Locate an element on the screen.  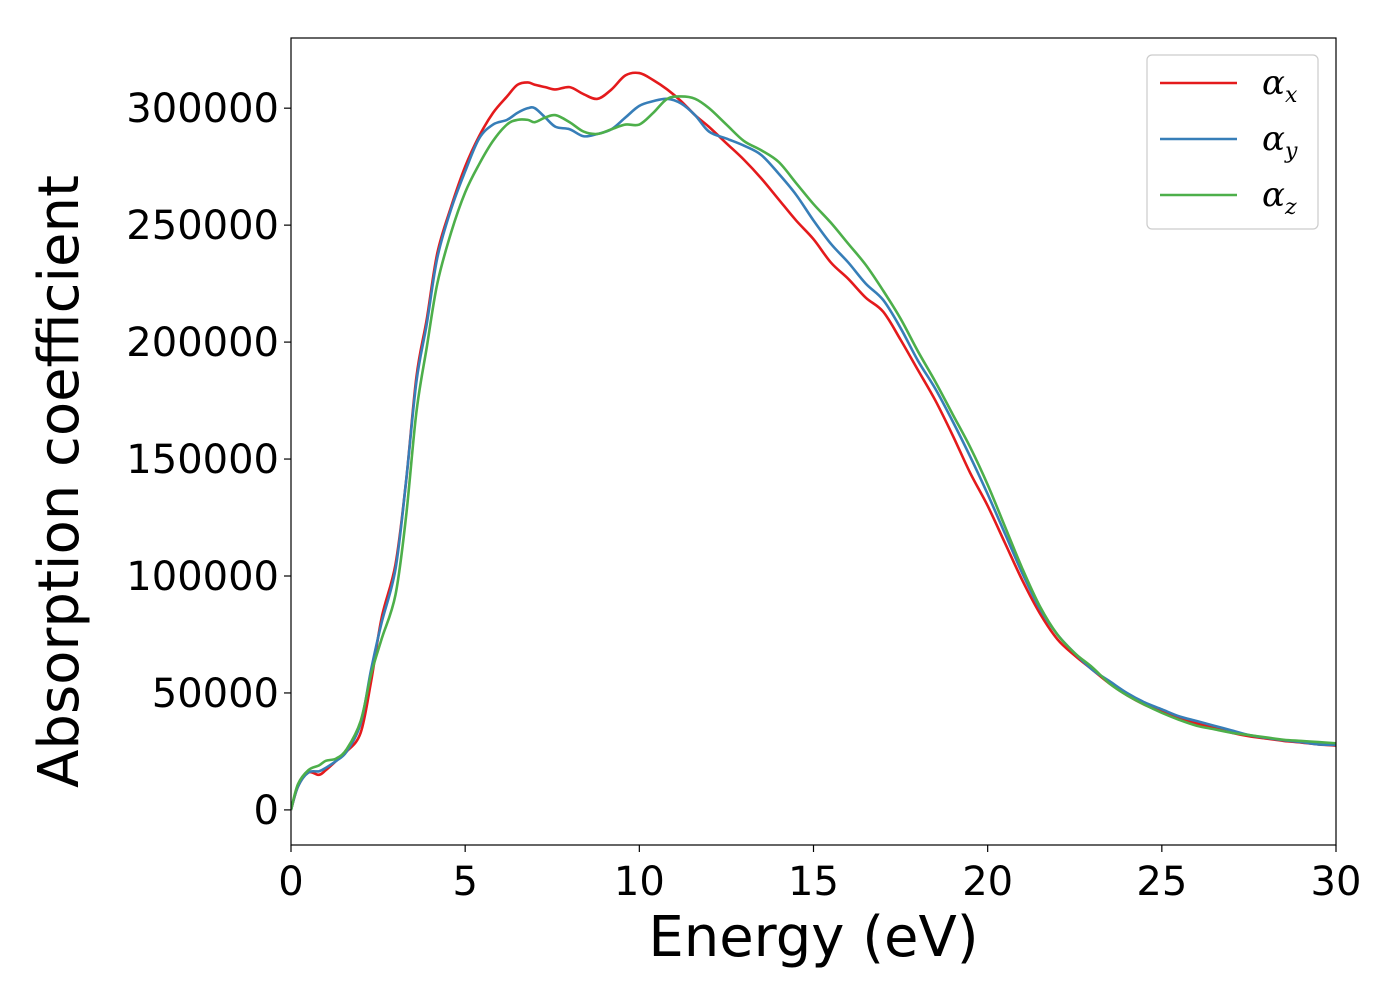
y-tick-label: 100000 is located at coordinates (202, 577).